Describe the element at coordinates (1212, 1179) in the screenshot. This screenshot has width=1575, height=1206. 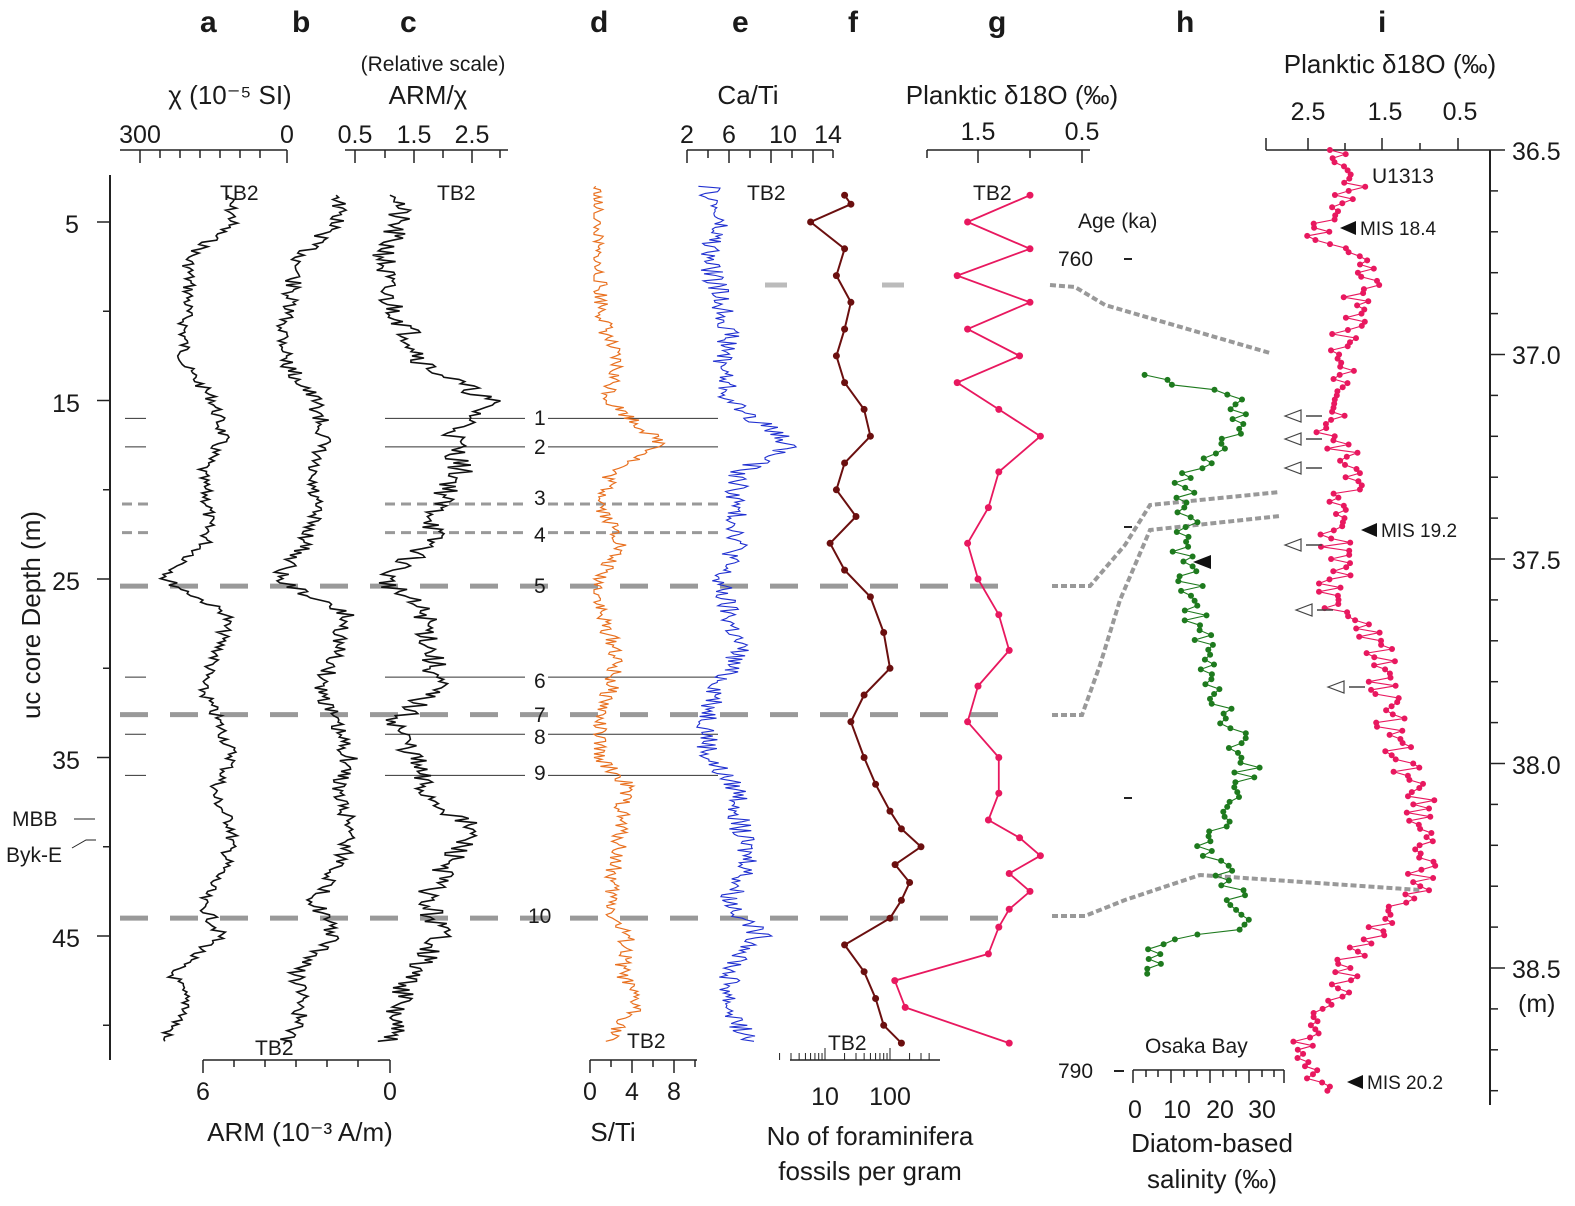
I see `panel-h-label-line2: salinity (‰)` at that location.